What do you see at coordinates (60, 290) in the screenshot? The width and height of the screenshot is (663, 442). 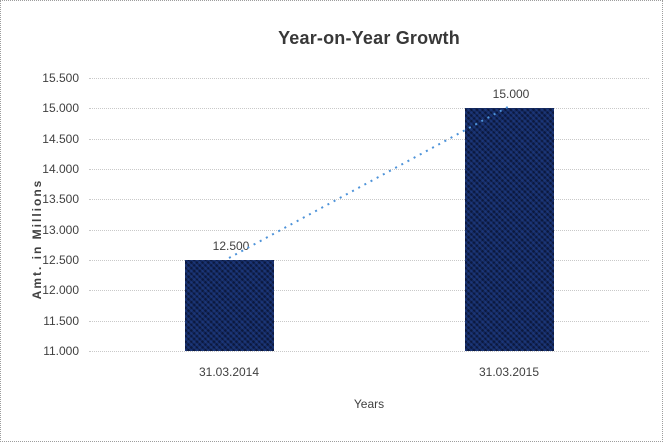 I see `y-tick-label: 12.000` at bounding box center [60, 290].